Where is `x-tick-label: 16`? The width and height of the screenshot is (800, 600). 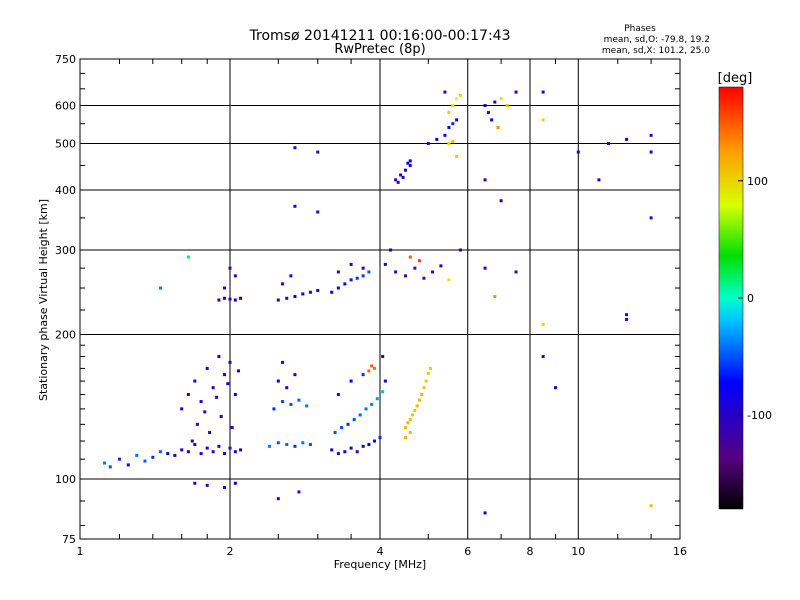
x-tick-label: 16 is located at coordinates (680, 551).